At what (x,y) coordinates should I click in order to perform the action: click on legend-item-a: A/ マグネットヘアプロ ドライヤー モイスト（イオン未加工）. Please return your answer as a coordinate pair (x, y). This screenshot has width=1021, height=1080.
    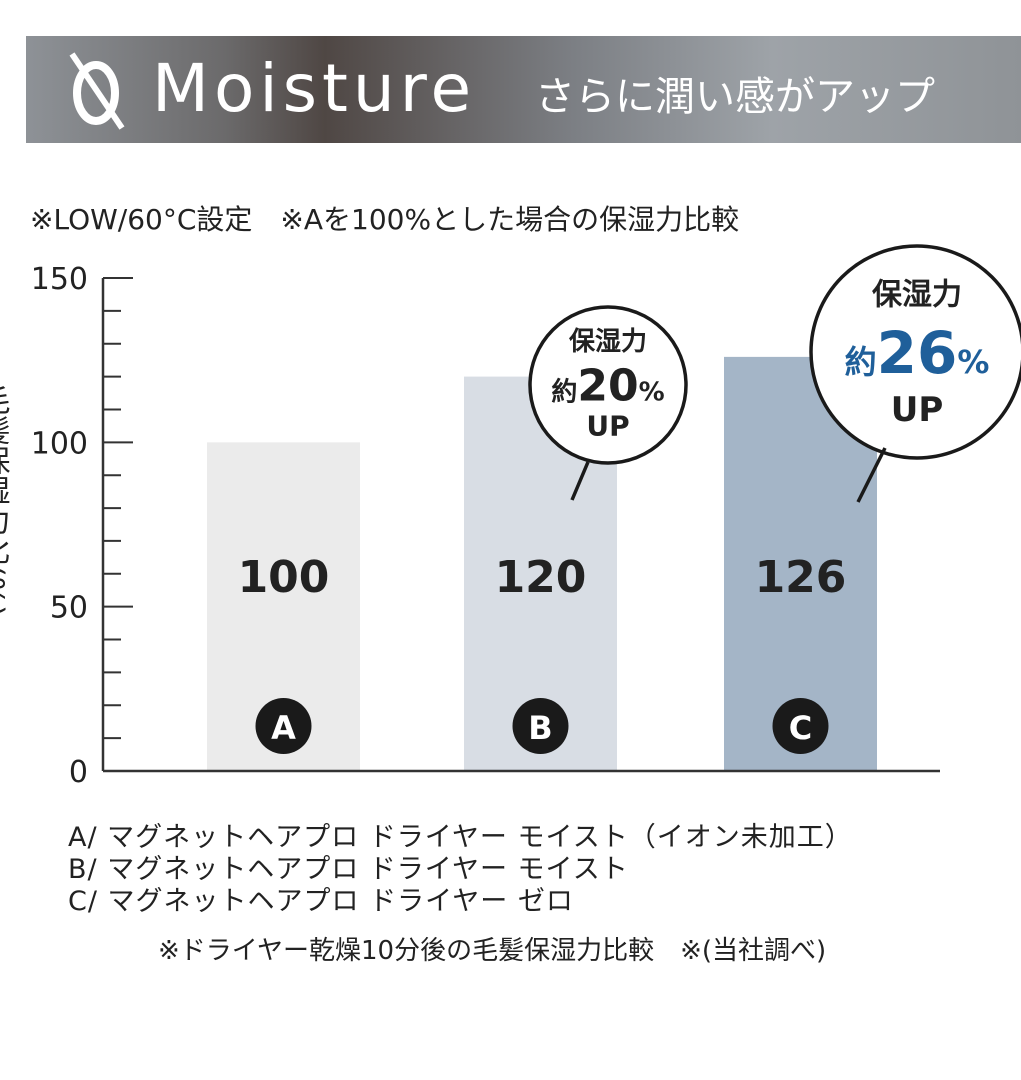
    Looking at the image, I should click on (460, 837).